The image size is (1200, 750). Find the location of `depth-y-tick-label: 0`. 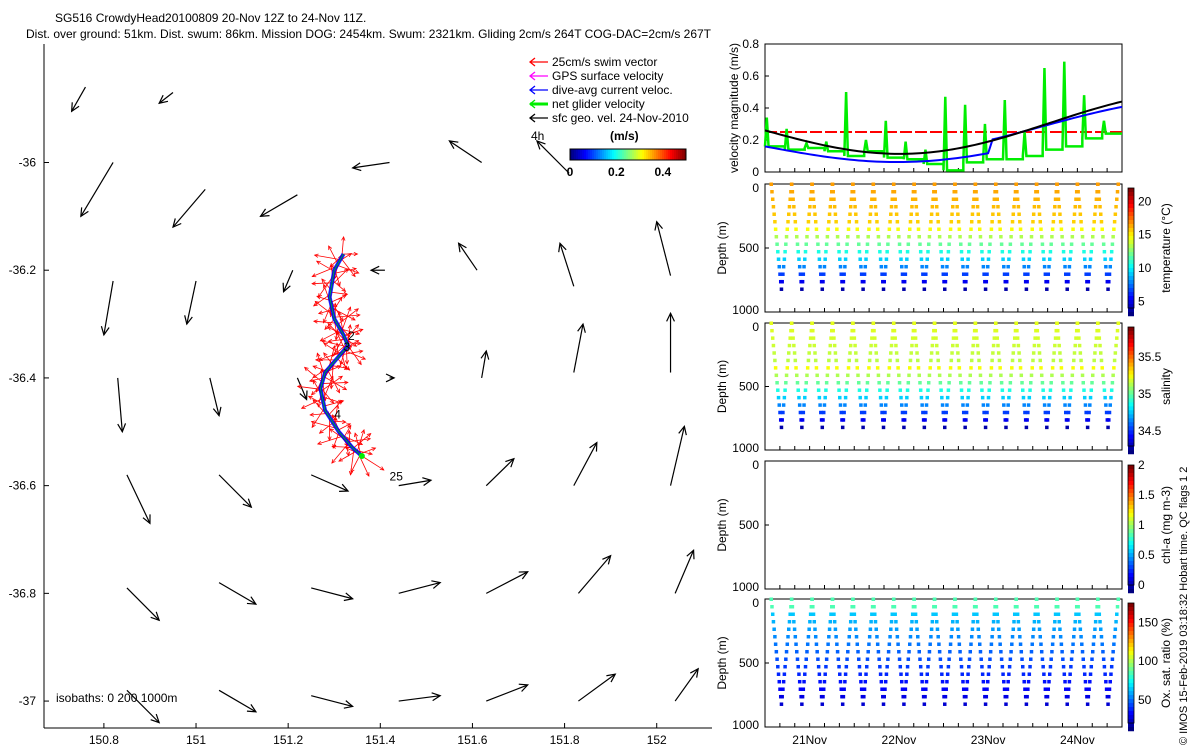

depth-y-tick-label: 0 is located at coordinates (755, 327).